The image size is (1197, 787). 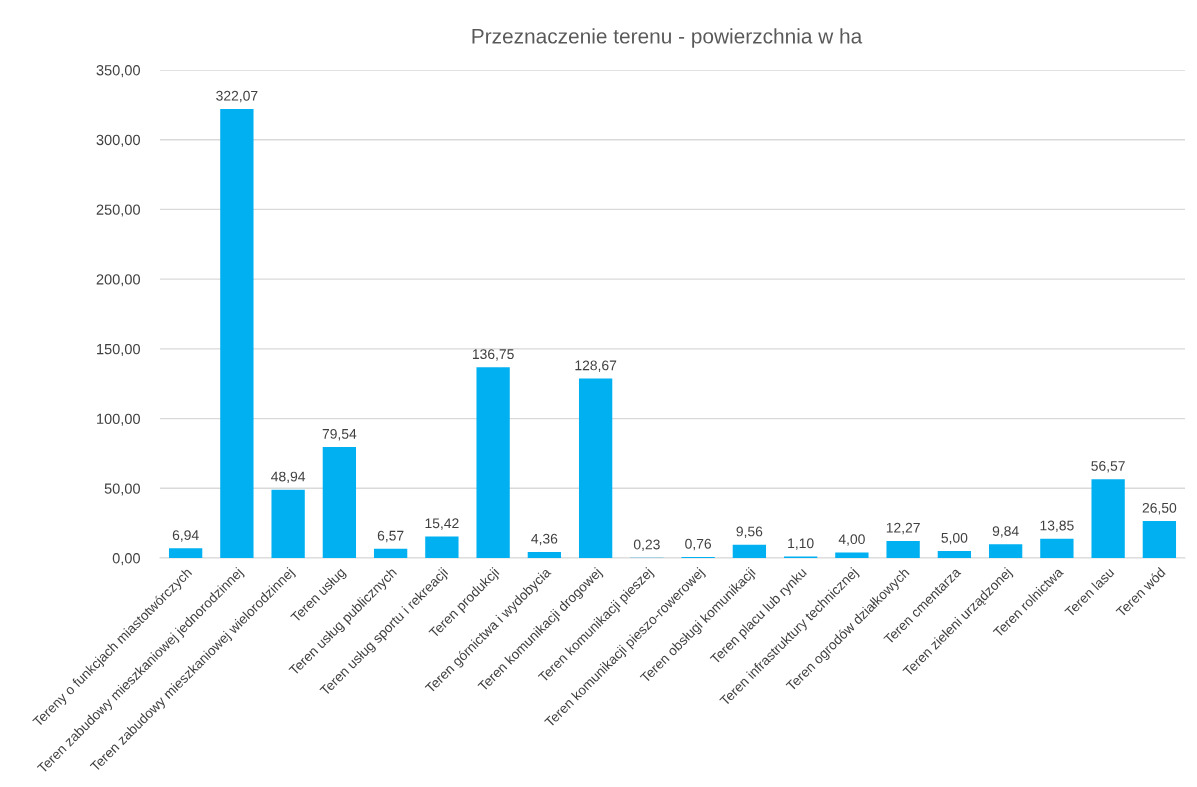 I want to click on data-label: 26,50, so click(x=1159, y=508).